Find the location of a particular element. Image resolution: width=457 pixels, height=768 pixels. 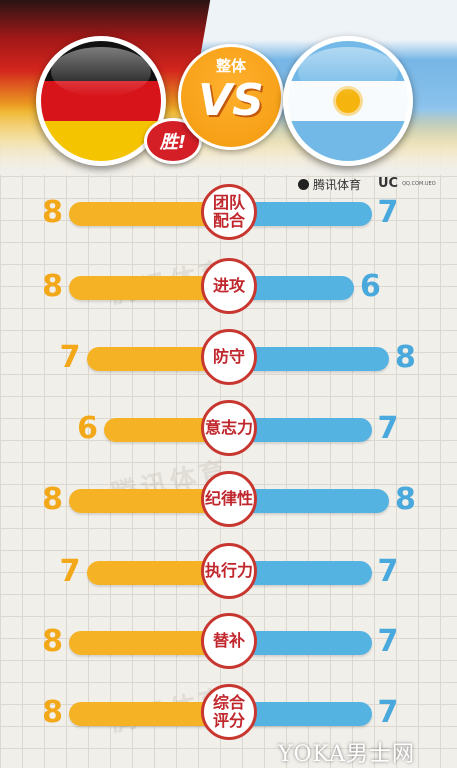

category-label: 团队 配合 is located at coordinates (229, 212).